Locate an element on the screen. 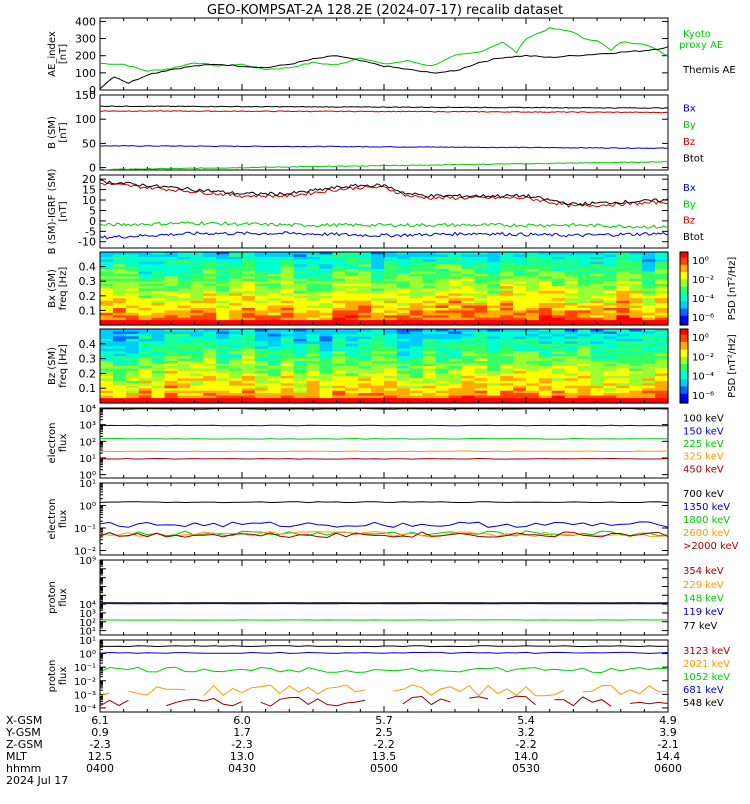 This screenshot has width=750, height=804. y-tick-label: 10⁹ is located at coordinates (87, 561).